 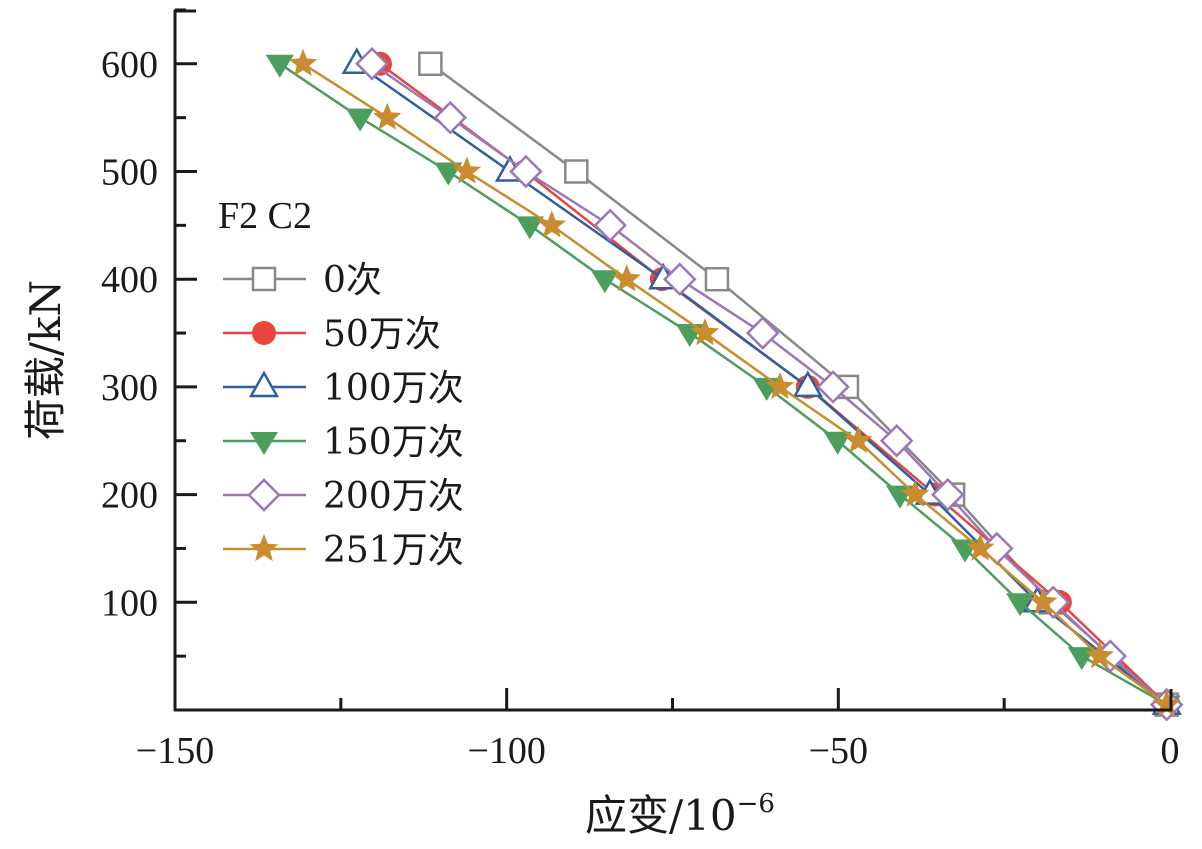 What do you see at coordinates (129, 388) in the screenshot?
I see `y-tick-label: 300` at bounding box center [129, 388].